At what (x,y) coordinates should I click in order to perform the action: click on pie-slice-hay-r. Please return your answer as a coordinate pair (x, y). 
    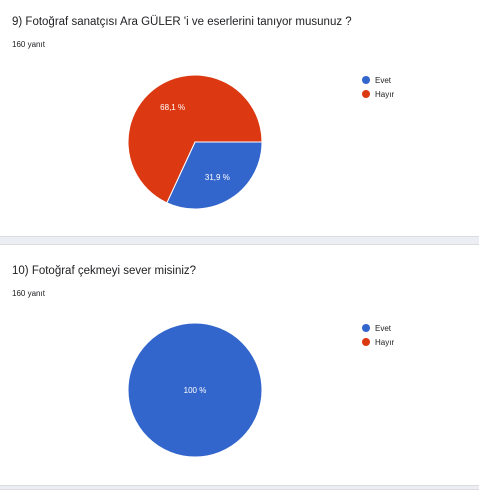
    Looking at the image, I should click on (195, 139).